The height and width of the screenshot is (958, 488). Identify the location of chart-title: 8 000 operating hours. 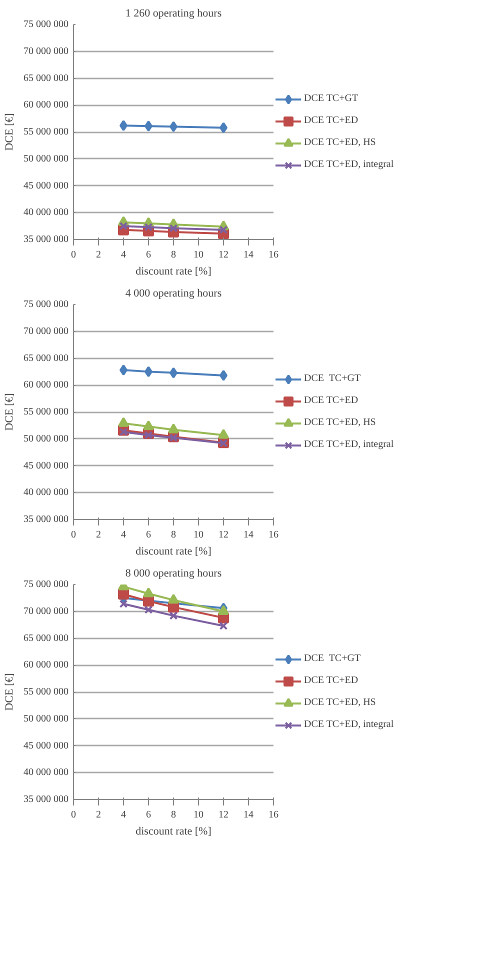
(173, 574).